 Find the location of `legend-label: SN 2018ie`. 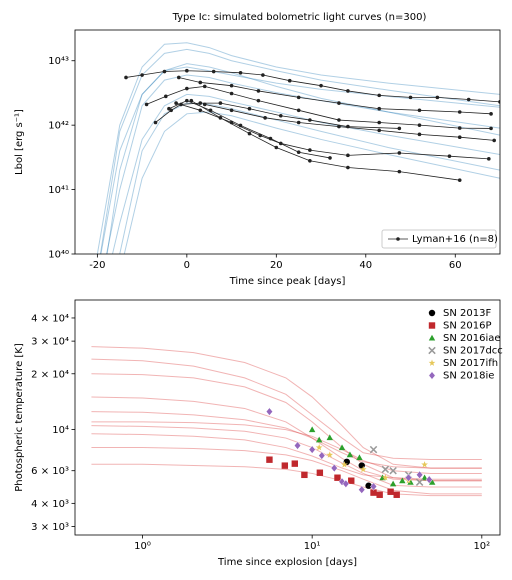

legend-label: SN 2018ie is located at coordinates (468, 376).